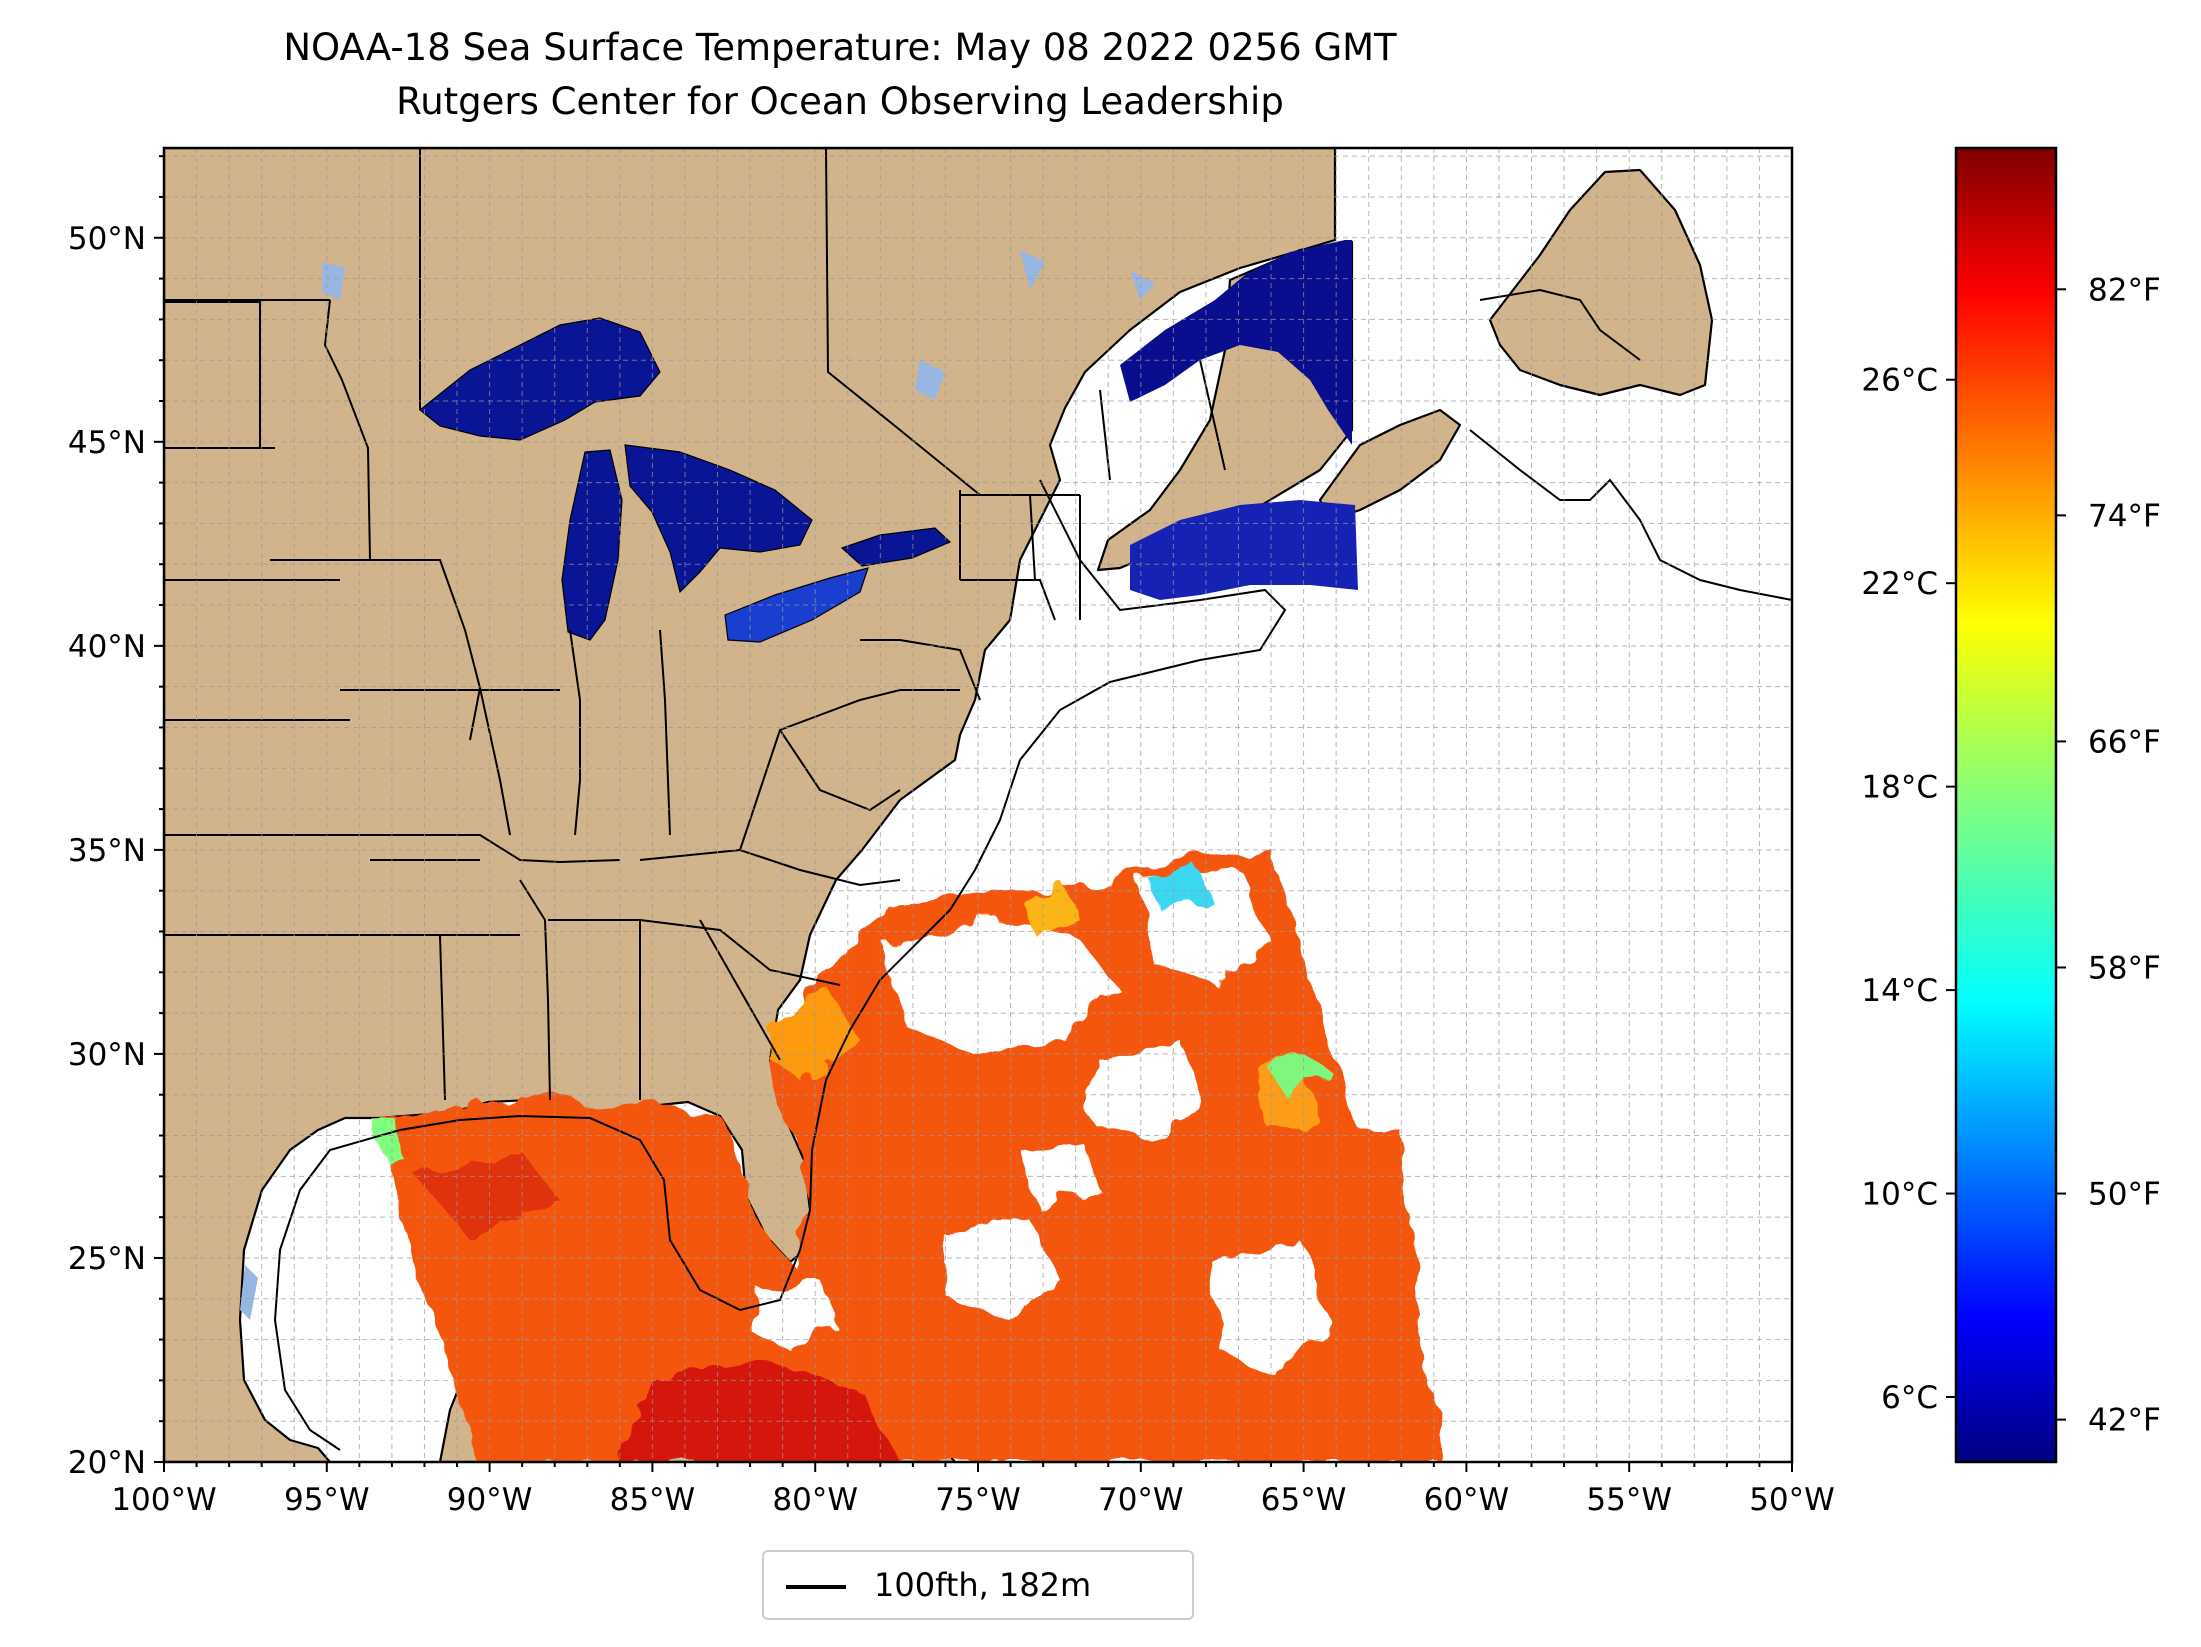 Image resolution: width=2201 pixels, height=1647 pixels. I want to click on lat-tick-label: 25°N, so click(107, 1259).